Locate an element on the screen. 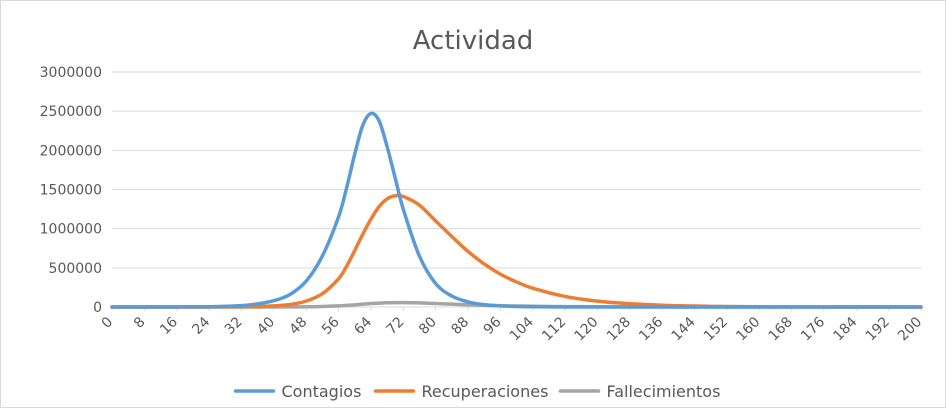 This screenshot has height=408, width=946. legend-item-fallecimientos: Fallecimientos is located at coordinates (639, 391).